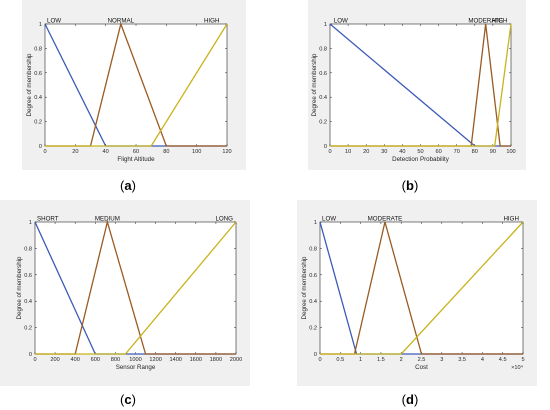  I want to click on x-tick-label: 1000, so click(135, 360).